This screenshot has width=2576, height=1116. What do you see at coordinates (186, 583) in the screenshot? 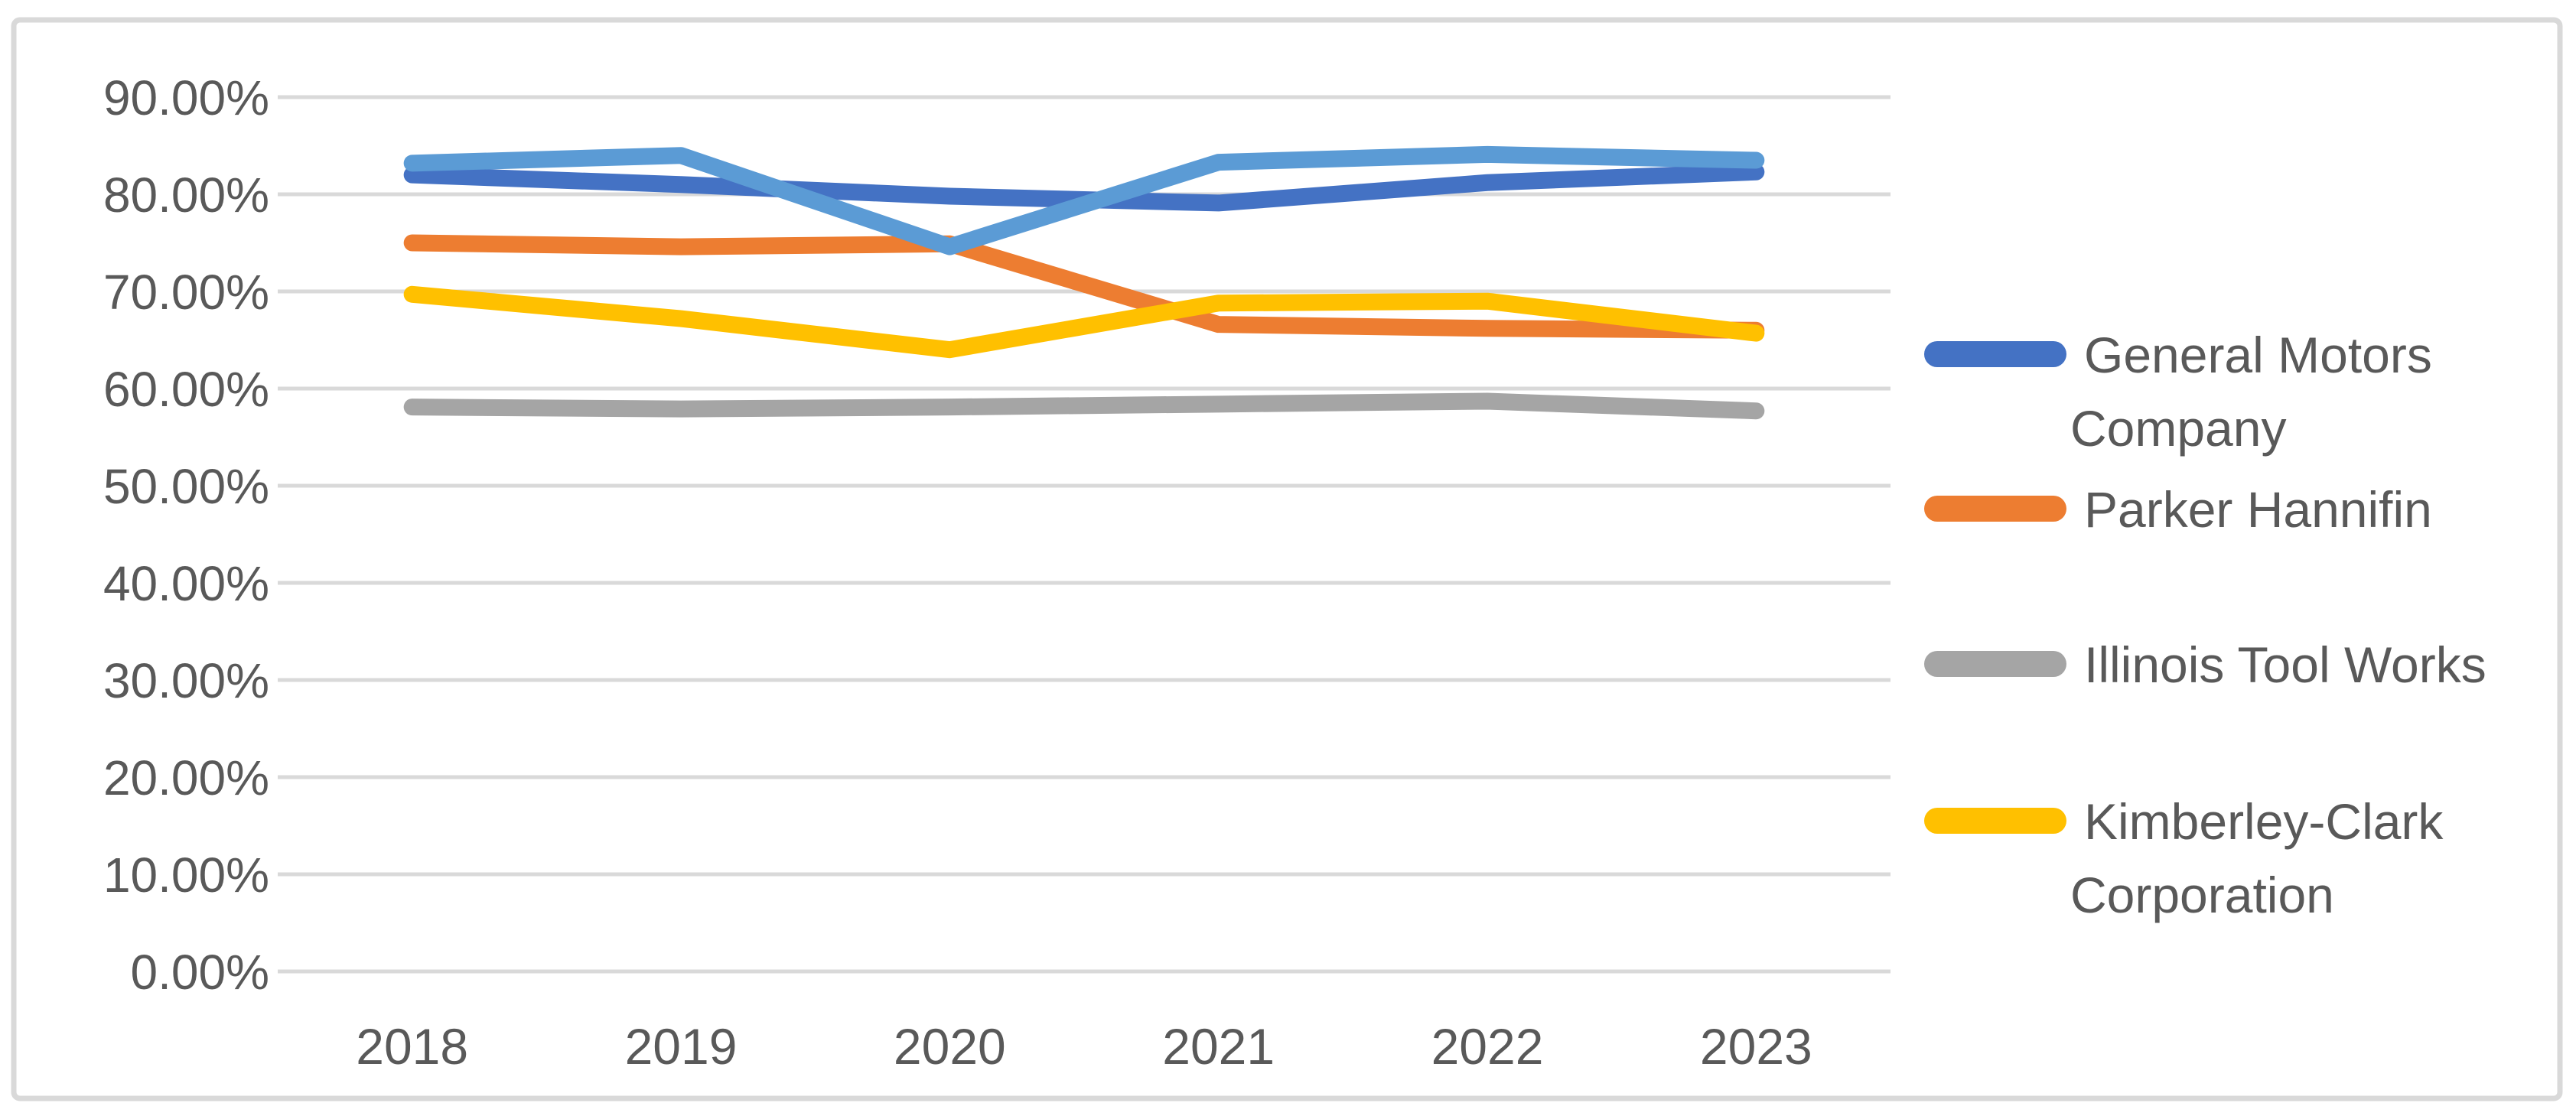
I see `y-tick-label: 40.00%` at bounding box center [186, 583].